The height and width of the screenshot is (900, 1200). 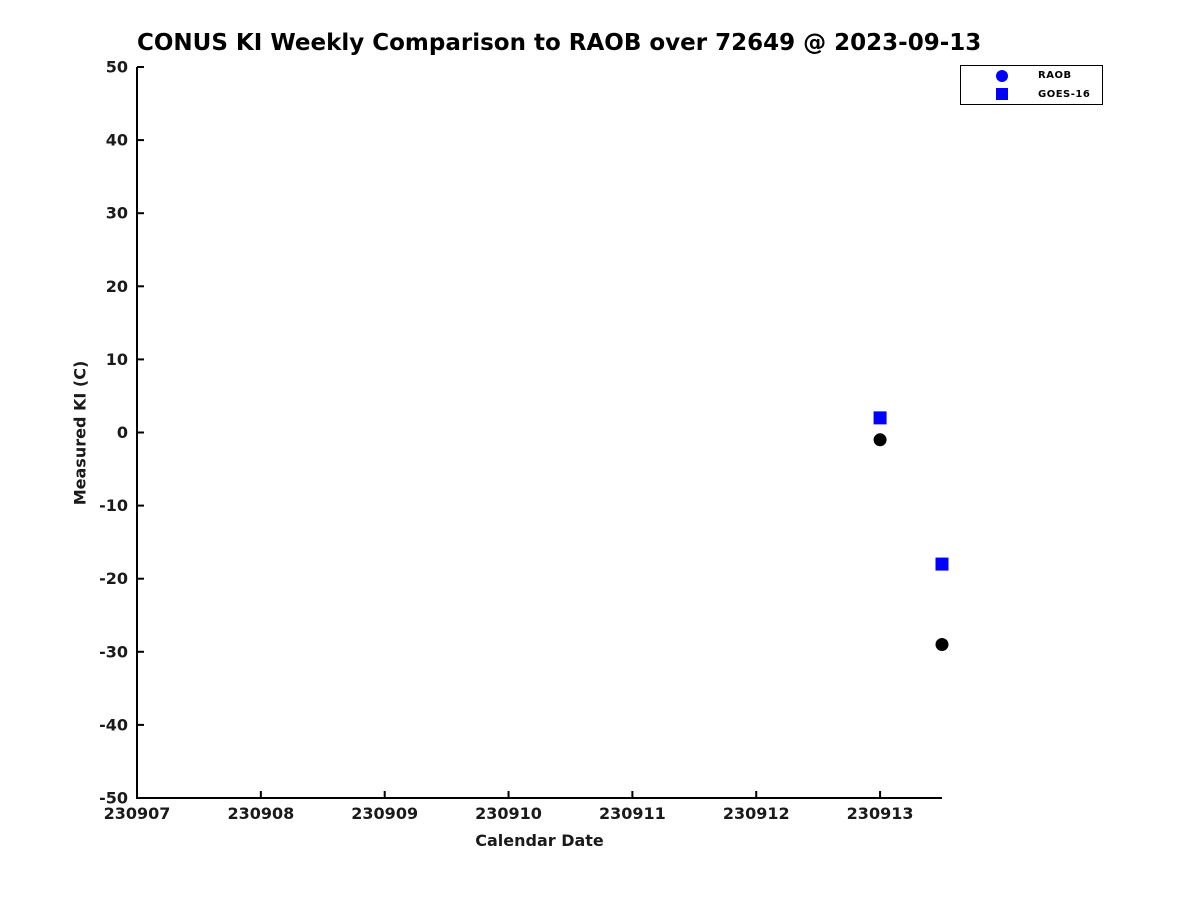 What do you see at coordinates (260, 813) in the screenshot?
I see `x-tick-label: 230908` at bounding box center [260, 813].